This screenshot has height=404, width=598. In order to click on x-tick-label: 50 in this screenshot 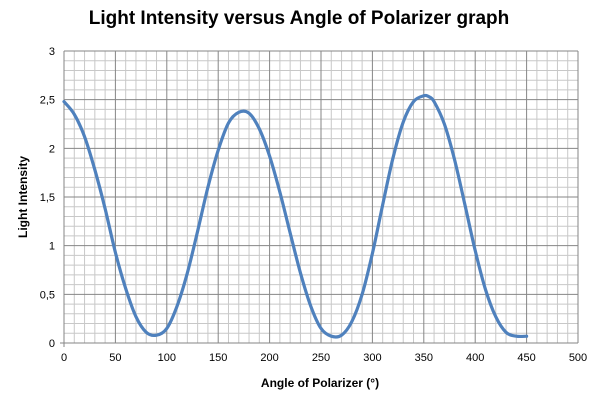, I will do `click(115, 358)`.